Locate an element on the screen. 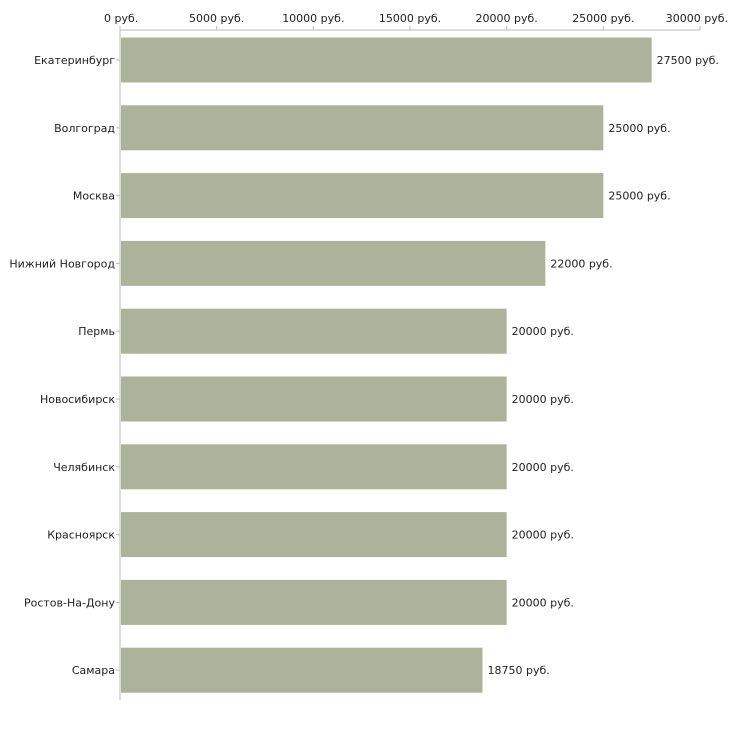 The width and height of the screenshot is (730, 730). x-tick-label: 15000 руб. is located at coordinates (410, 18).